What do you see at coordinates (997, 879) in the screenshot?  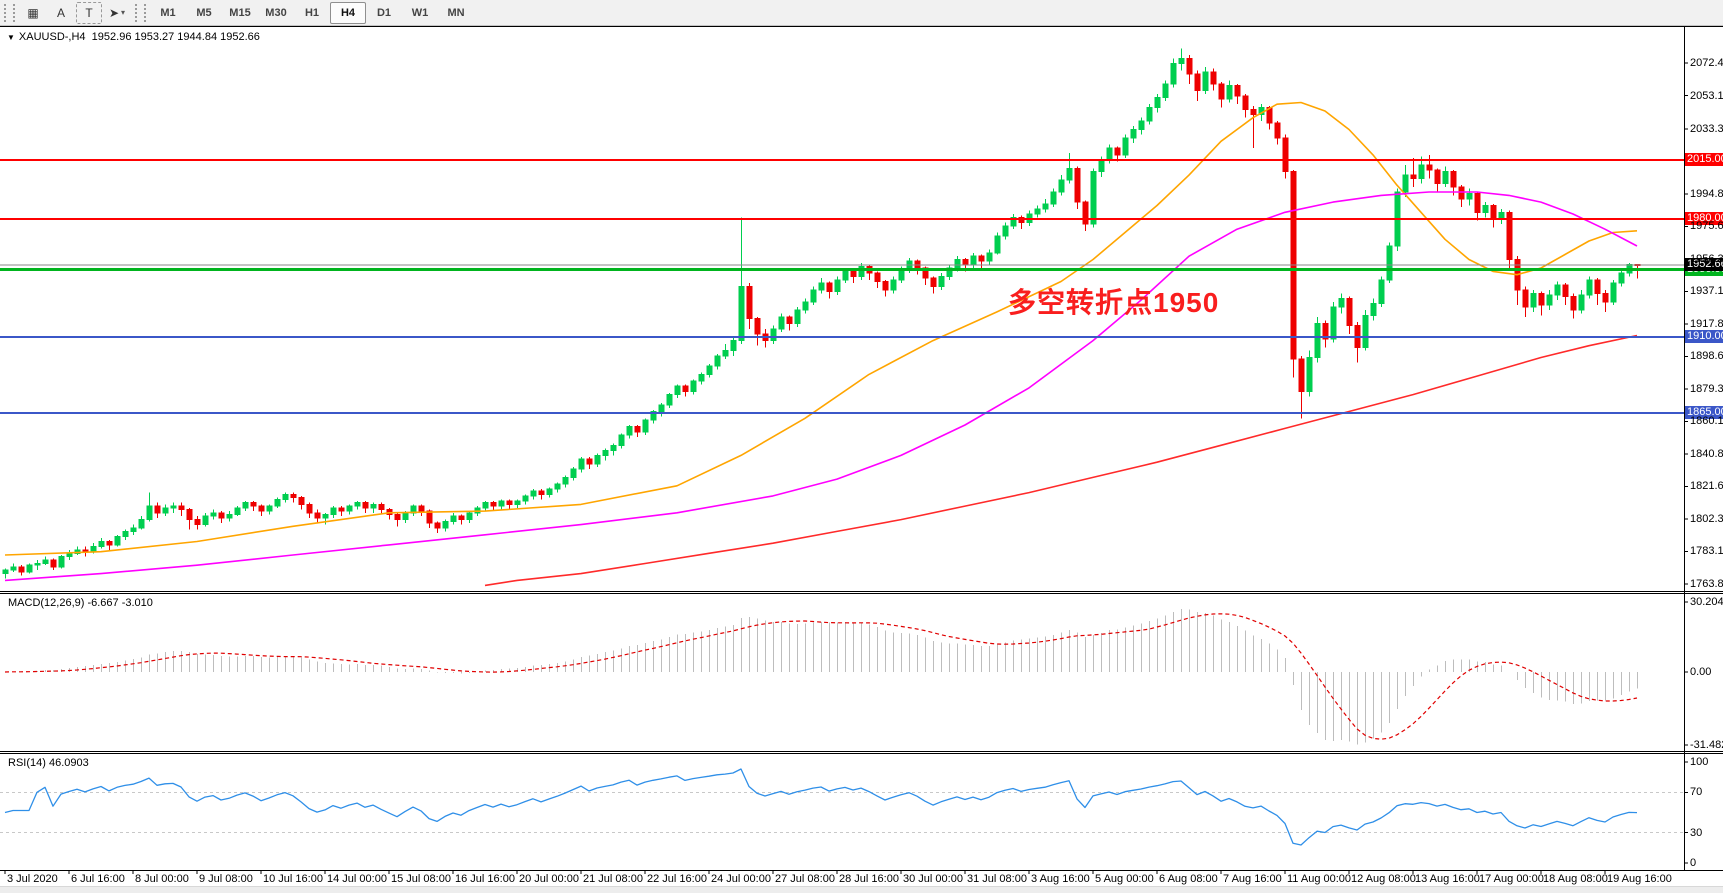 I see `time-tick-label: 31 Jul 08:00` at bounding box center [997, 879].